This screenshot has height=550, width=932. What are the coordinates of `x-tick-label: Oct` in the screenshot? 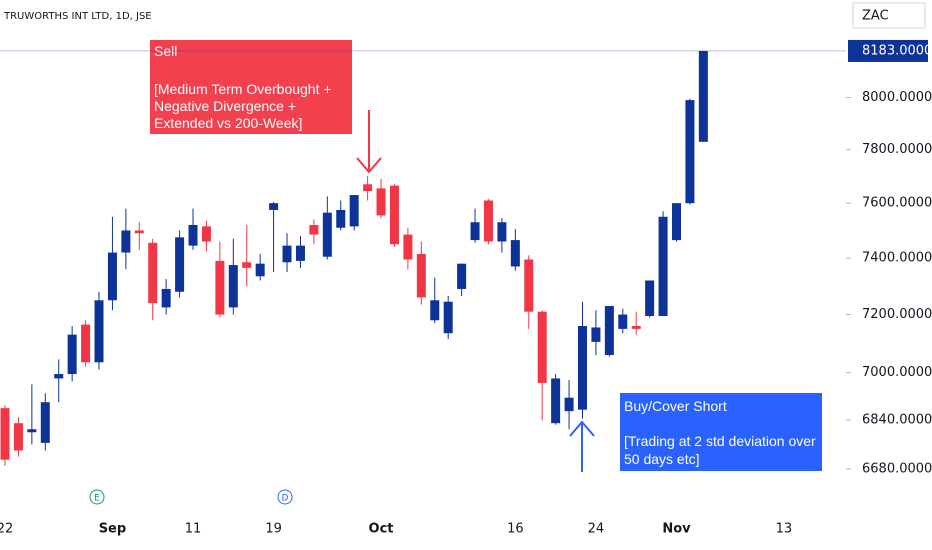 It's located at (381, 529).